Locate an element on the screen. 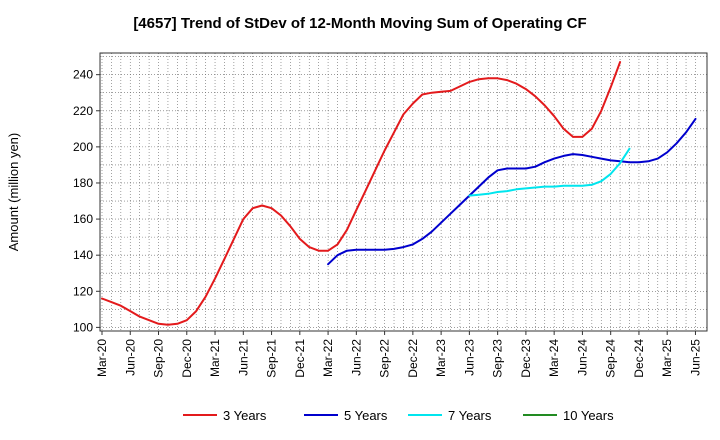  y-tick-label: 140 is located at coordinates (83, 255).